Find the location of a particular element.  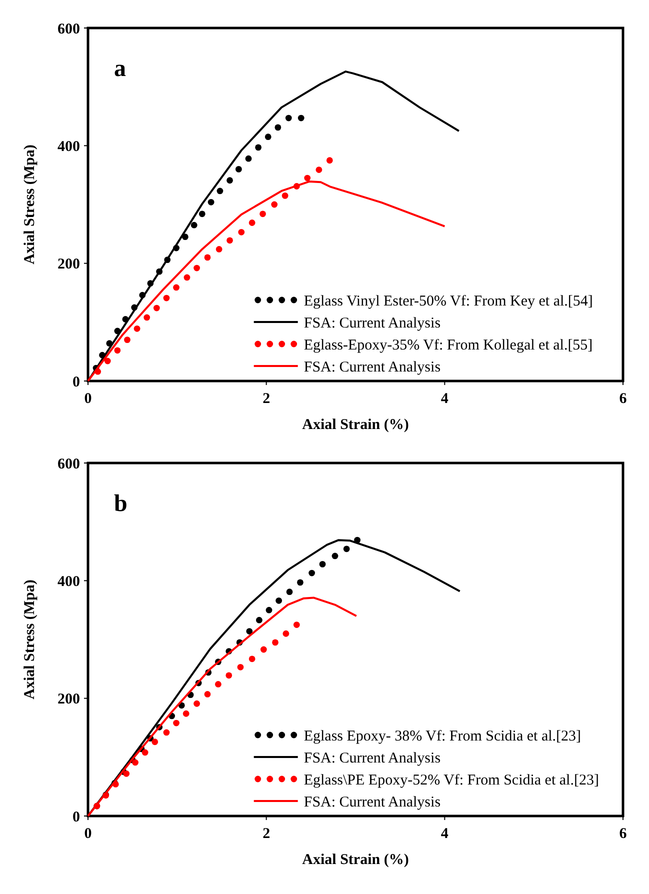

legend-label: Eglass-Epoxy-35% Vf: From Kollegal et al.[55] is located at coordinates (448, 345).